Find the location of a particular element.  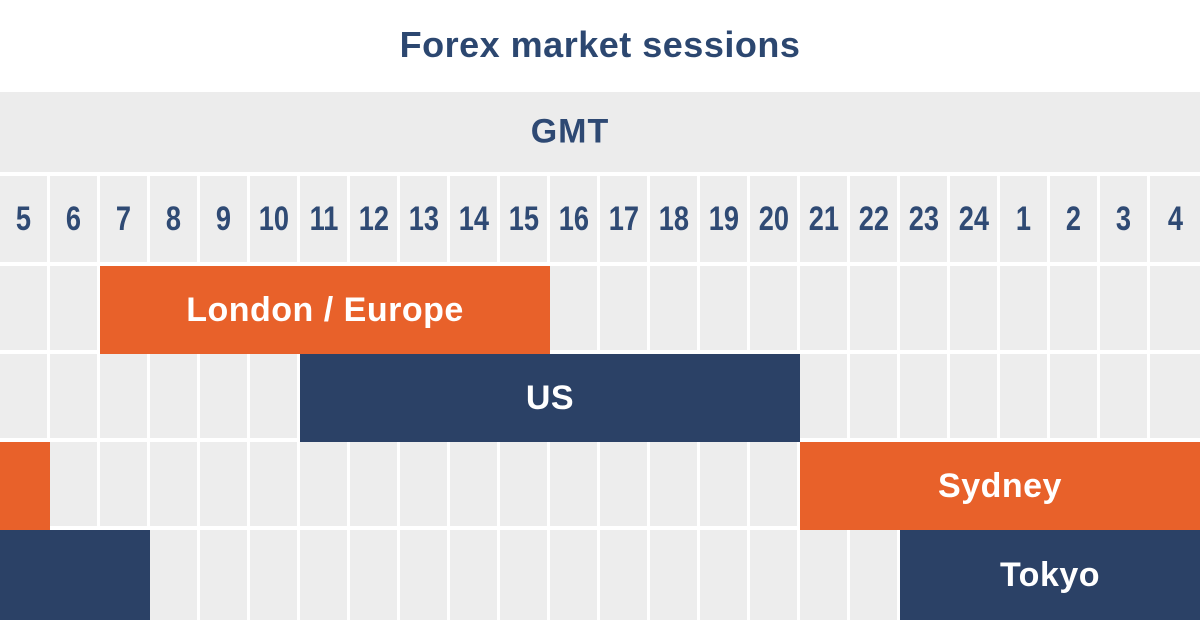

hour-cell: 17 is located at coordinates (625, 219).